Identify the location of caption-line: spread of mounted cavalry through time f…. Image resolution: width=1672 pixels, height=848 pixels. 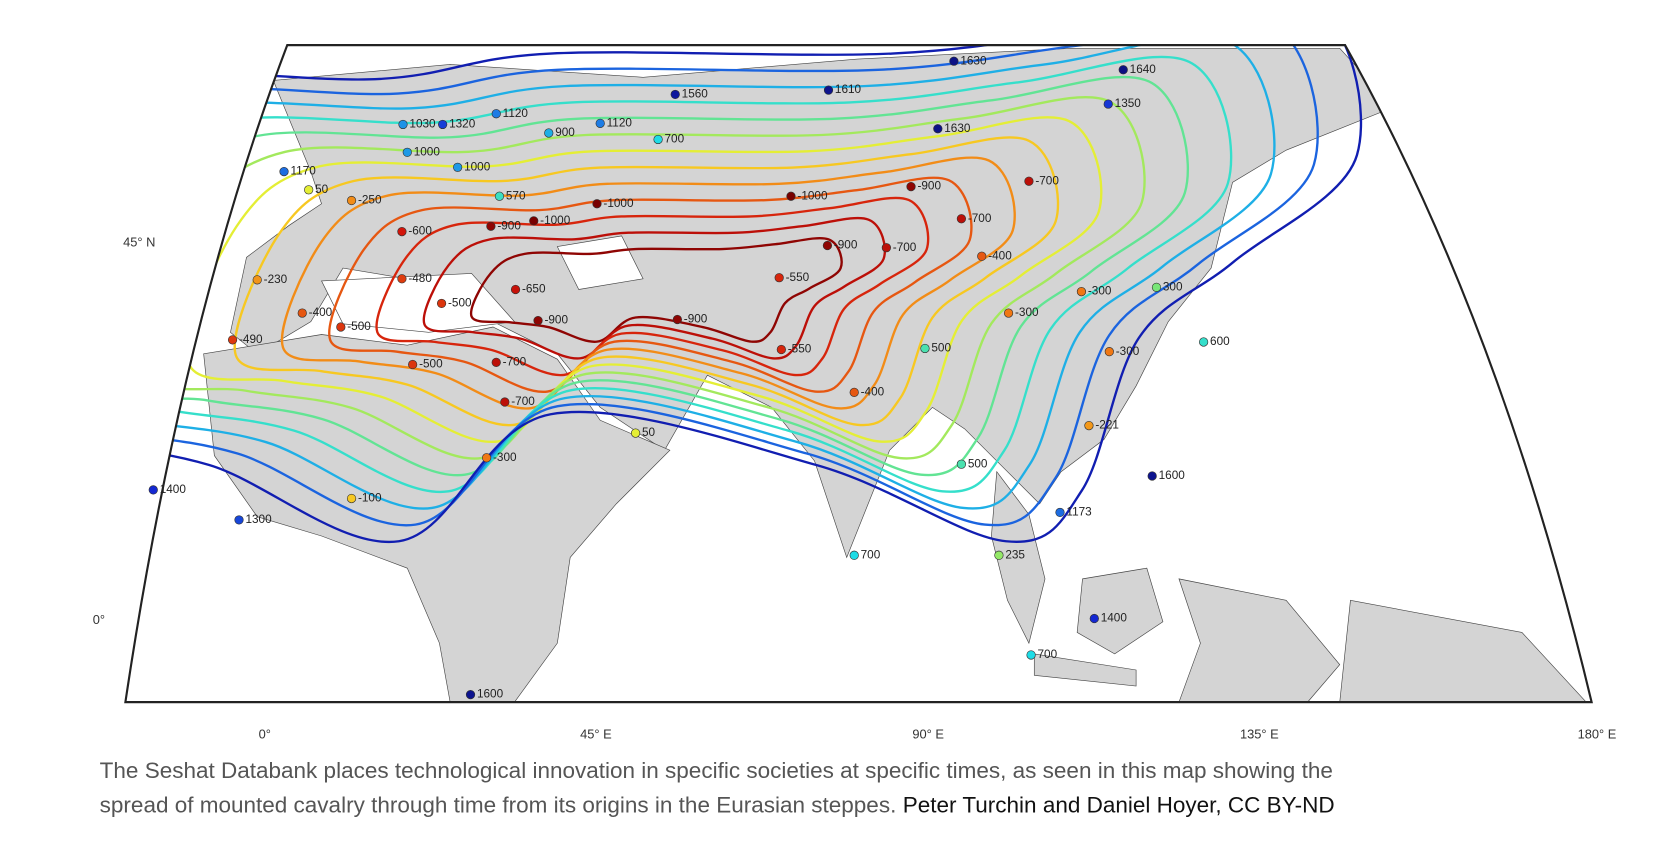
(717, 805).